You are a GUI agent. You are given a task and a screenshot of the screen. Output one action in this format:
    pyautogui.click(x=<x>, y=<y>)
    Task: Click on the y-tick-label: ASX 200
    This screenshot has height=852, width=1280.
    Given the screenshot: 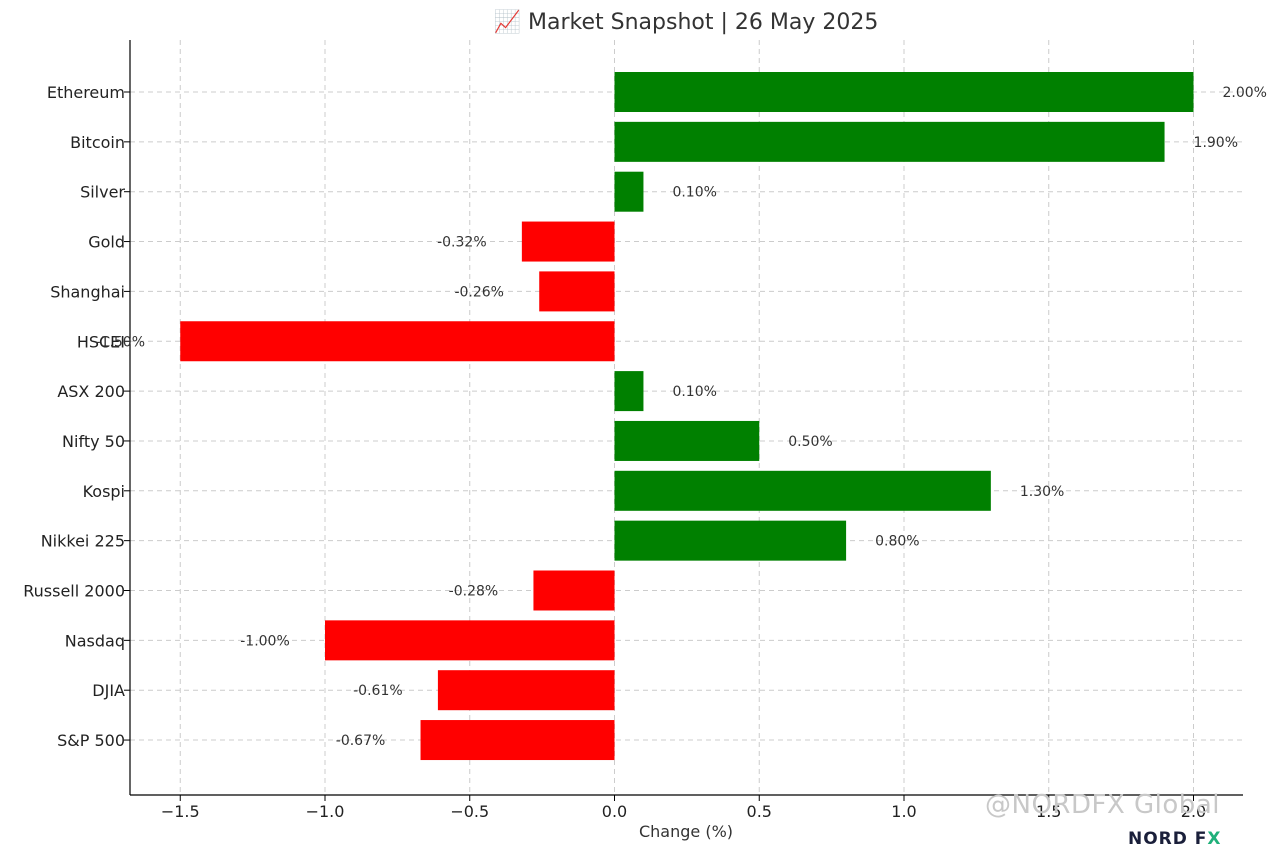 What is the action you would take?
    pyautogui.click(x=91, y=391)
    